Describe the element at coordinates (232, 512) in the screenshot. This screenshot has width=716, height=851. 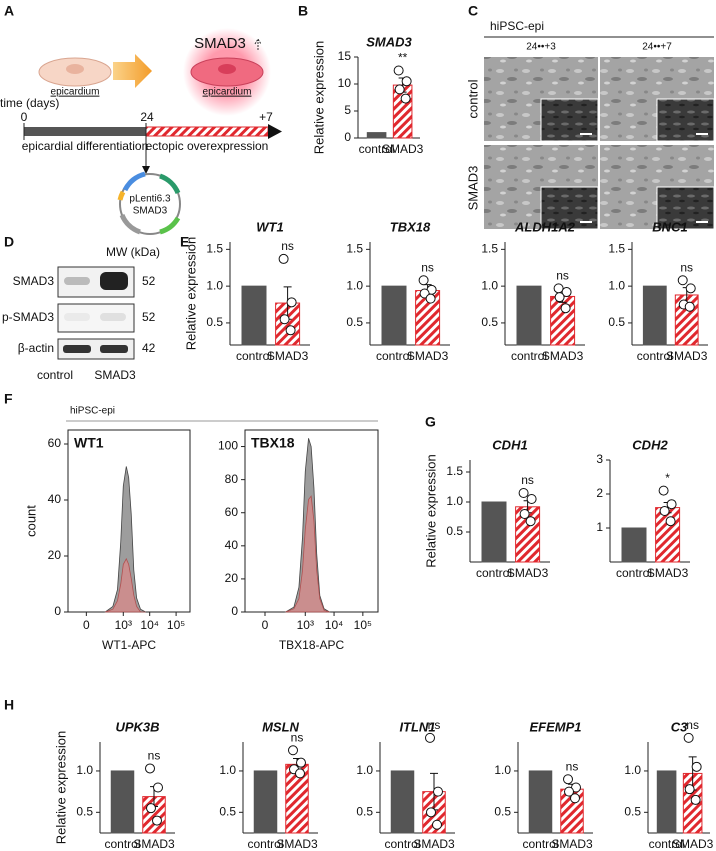
I see `y-tick-label: 60` at that location.